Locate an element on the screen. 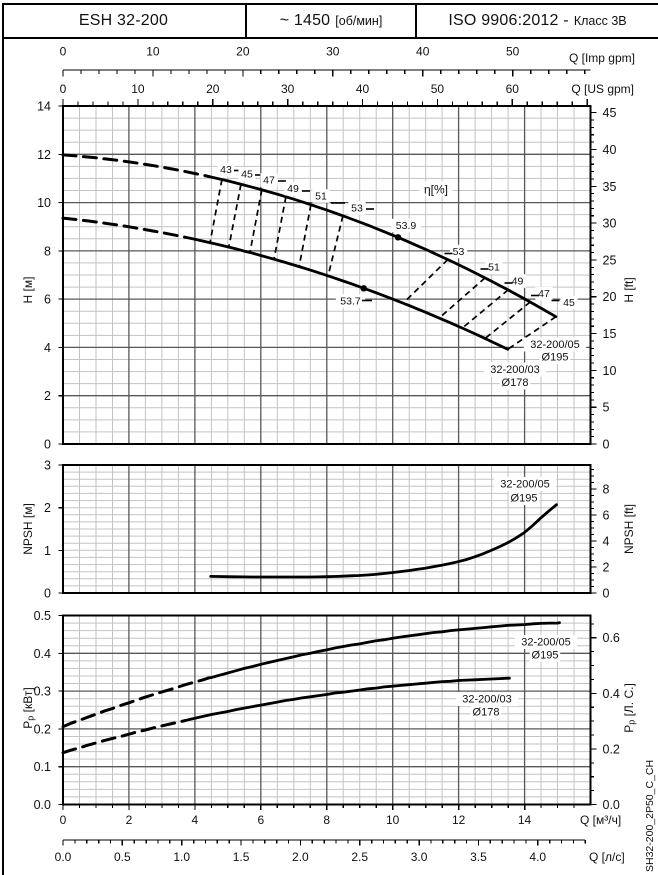  pp-yleft-title: Pp [кВт] is located at coordinates (28, 707).